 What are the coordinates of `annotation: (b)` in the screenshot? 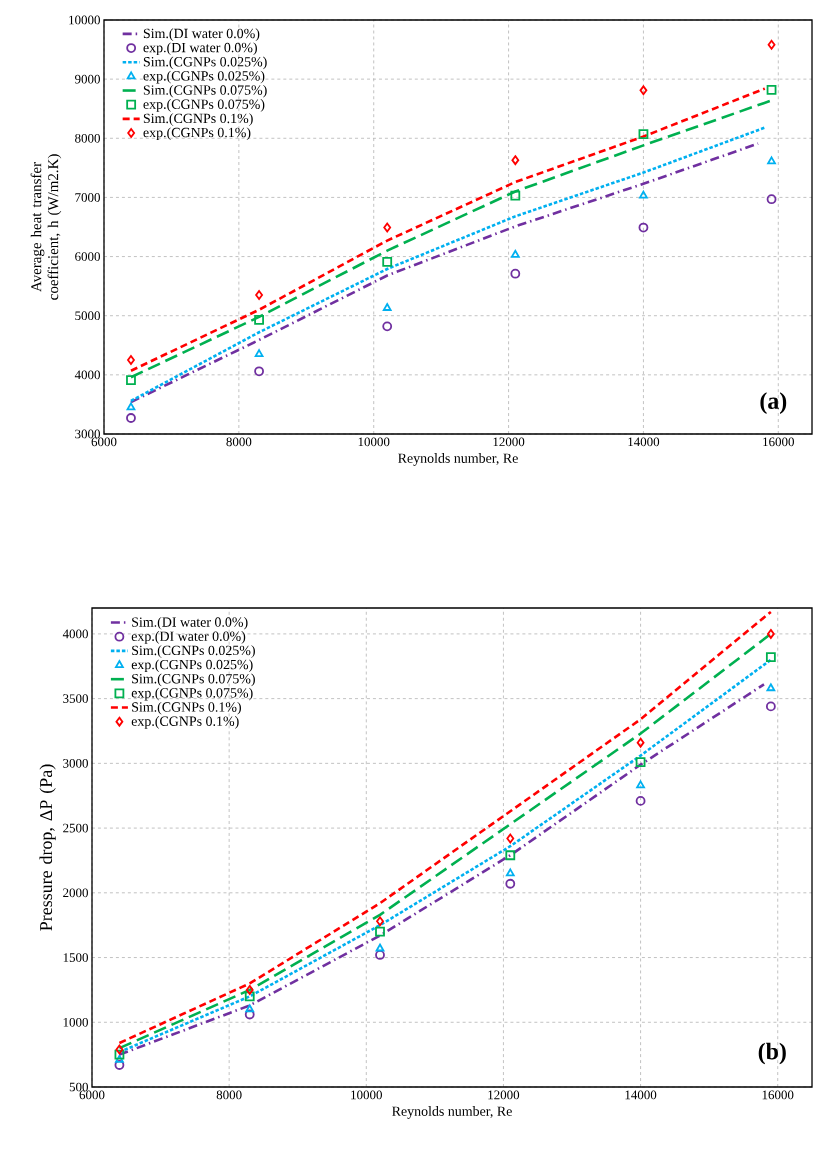 It's located at (772, 1053).